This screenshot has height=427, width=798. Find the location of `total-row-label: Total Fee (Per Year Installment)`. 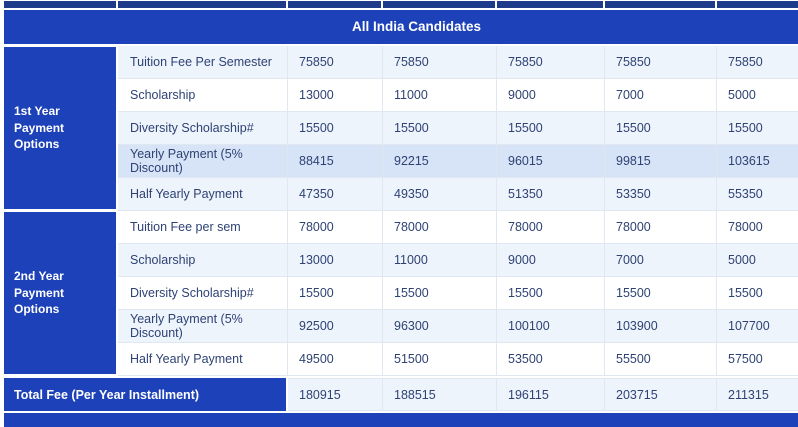

total-row-label: Total Fee (Per Year Installment) is located at coordinates (146, 394).